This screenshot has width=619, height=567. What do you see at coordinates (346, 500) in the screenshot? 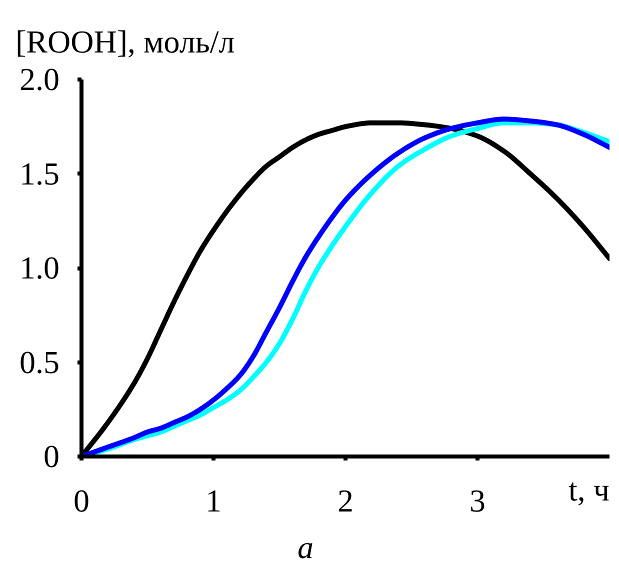
I see `x-tick-label: 2` at bounding box center [346, 500].